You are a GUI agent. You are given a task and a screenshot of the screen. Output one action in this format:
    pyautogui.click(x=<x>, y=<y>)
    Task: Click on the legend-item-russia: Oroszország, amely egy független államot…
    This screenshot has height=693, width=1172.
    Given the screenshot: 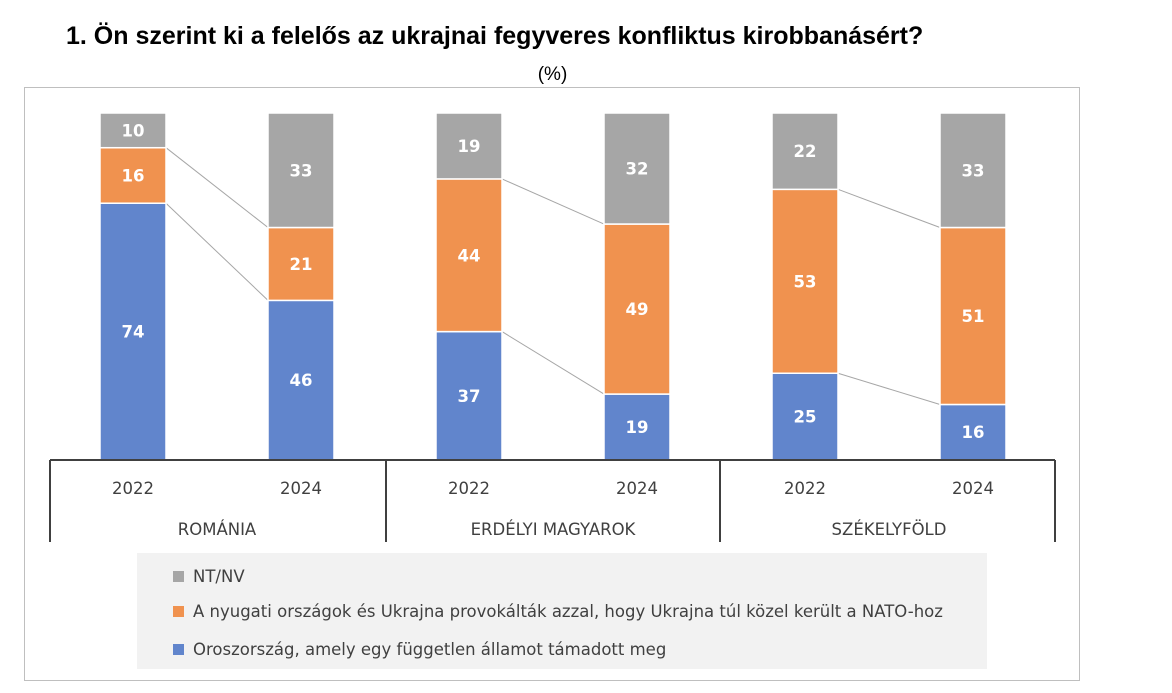 What is the action you would take?
    pyautogui.click(x=419, y=649)
    